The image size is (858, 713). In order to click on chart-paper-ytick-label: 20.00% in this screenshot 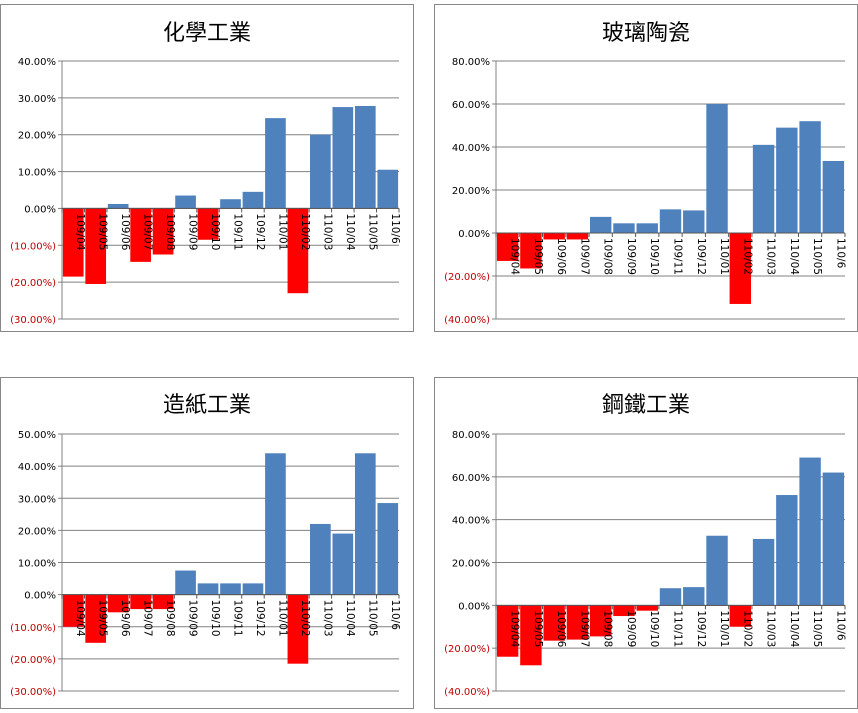, I will do `click(37, 531)`.